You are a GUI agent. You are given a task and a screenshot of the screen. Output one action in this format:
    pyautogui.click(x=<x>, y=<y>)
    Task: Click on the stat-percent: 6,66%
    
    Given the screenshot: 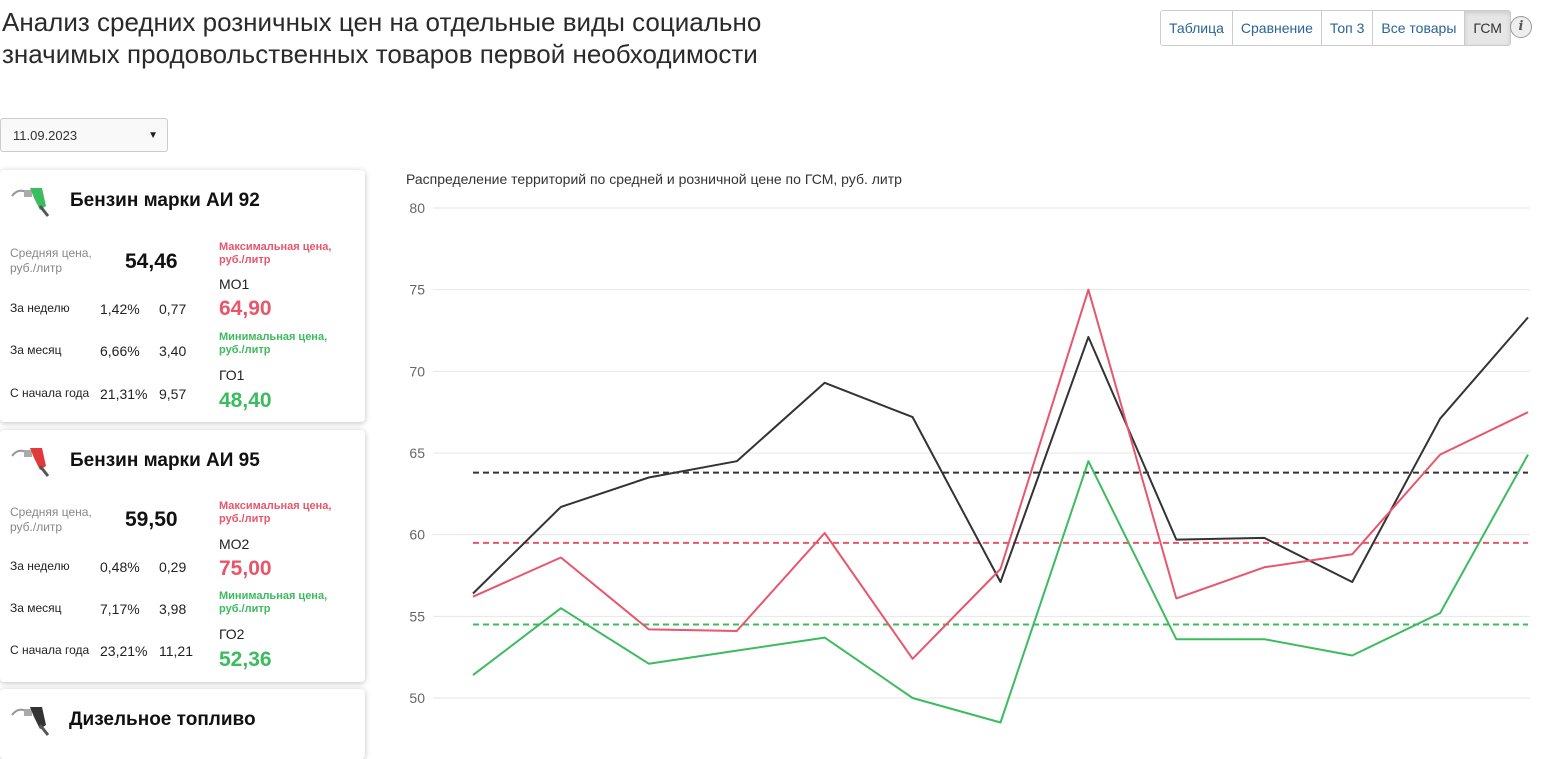 What is the action you would take?
    pyautogui.click(x=120, y=351)
    